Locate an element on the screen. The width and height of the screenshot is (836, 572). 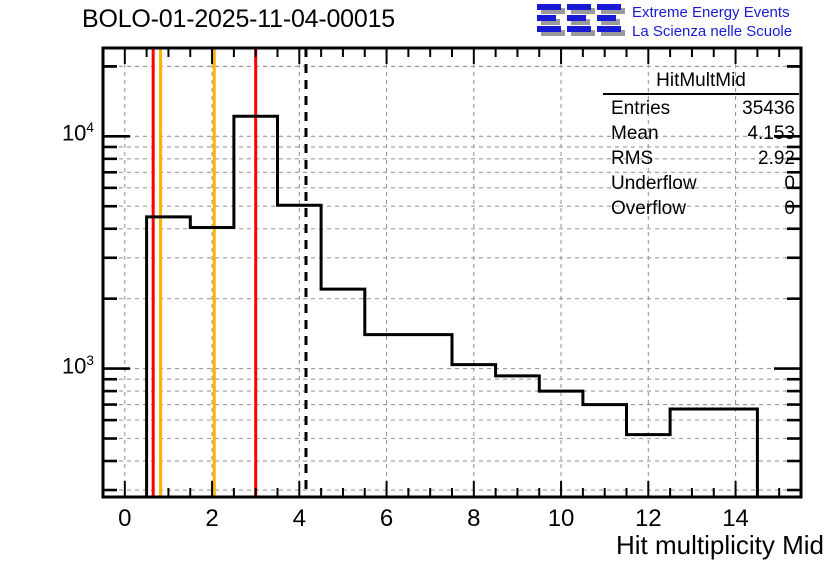
eee-logo-line2: La Scienza nelle Scuole is located at coordinates (712, 31).